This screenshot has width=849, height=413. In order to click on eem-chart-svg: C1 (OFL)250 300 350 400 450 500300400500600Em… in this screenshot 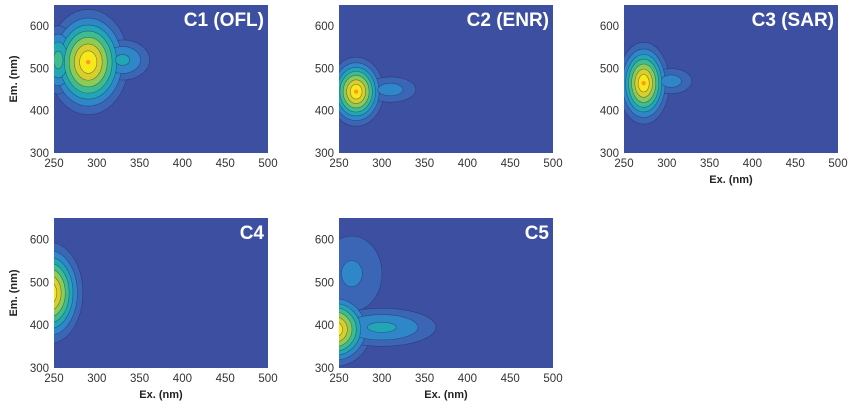, I will do `click(143, 87)`.